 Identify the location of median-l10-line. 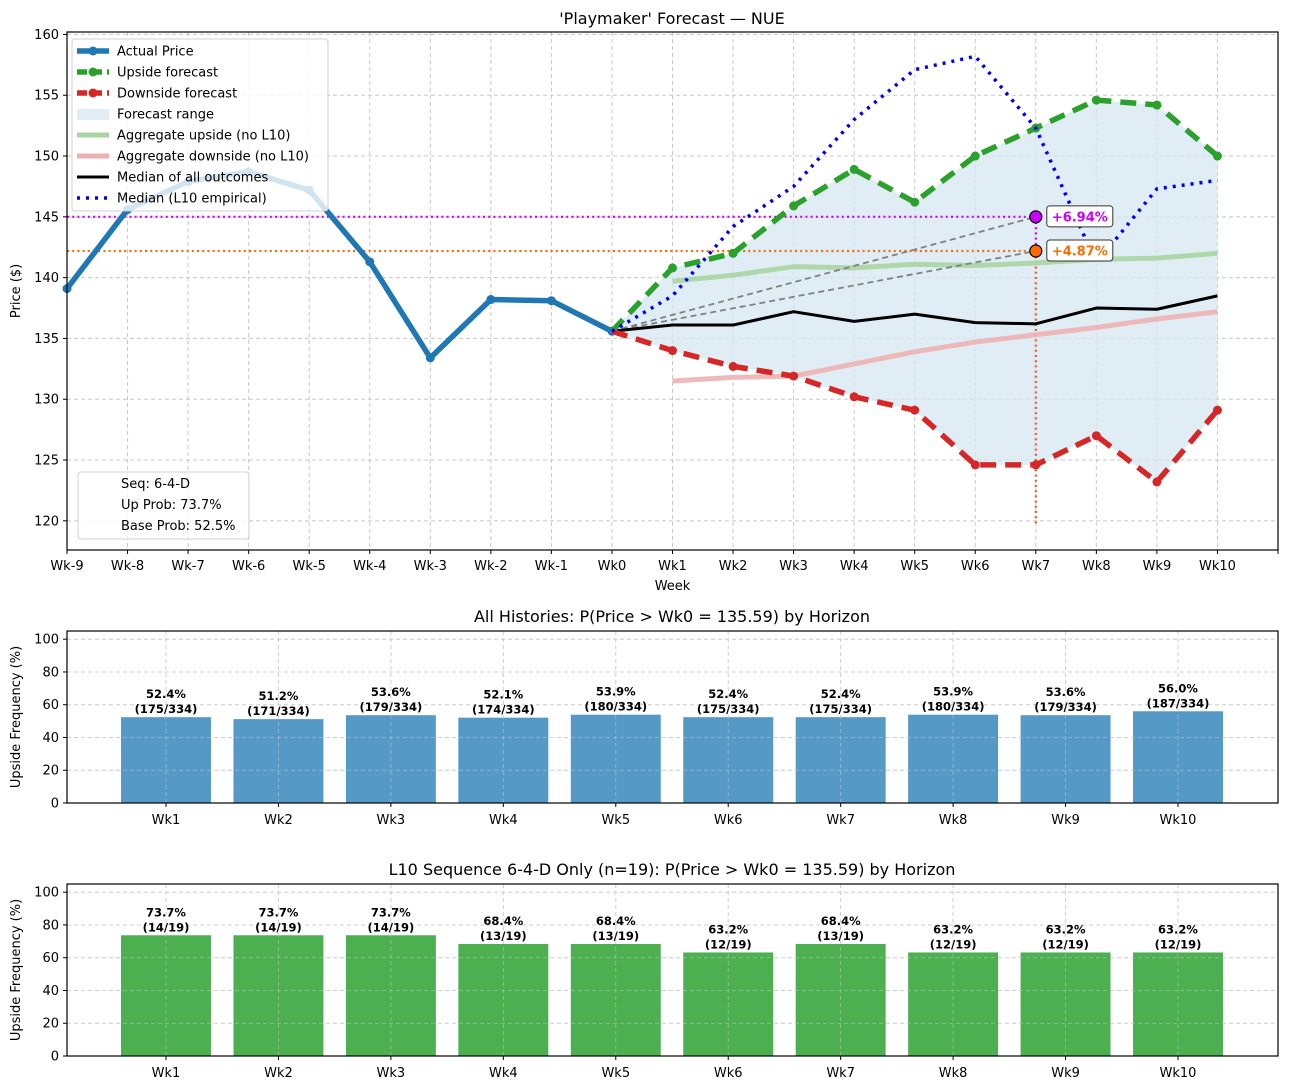
(914, 193).